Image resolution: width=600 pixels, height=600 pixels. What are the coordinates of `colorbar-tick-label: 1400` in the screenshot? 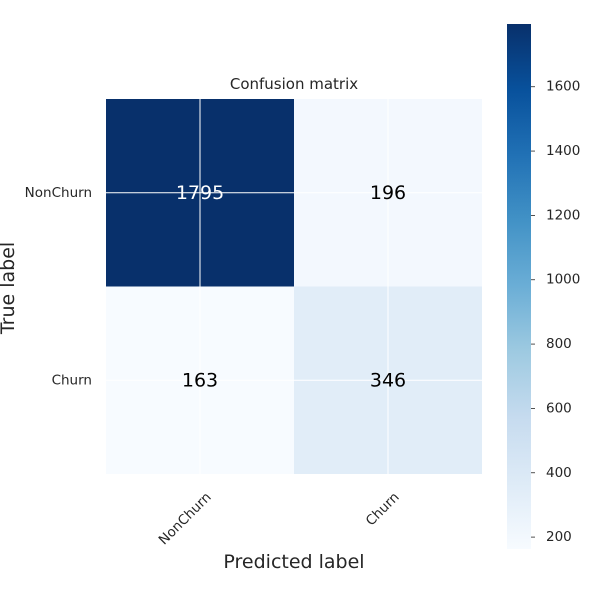 It's located at (563, 151).